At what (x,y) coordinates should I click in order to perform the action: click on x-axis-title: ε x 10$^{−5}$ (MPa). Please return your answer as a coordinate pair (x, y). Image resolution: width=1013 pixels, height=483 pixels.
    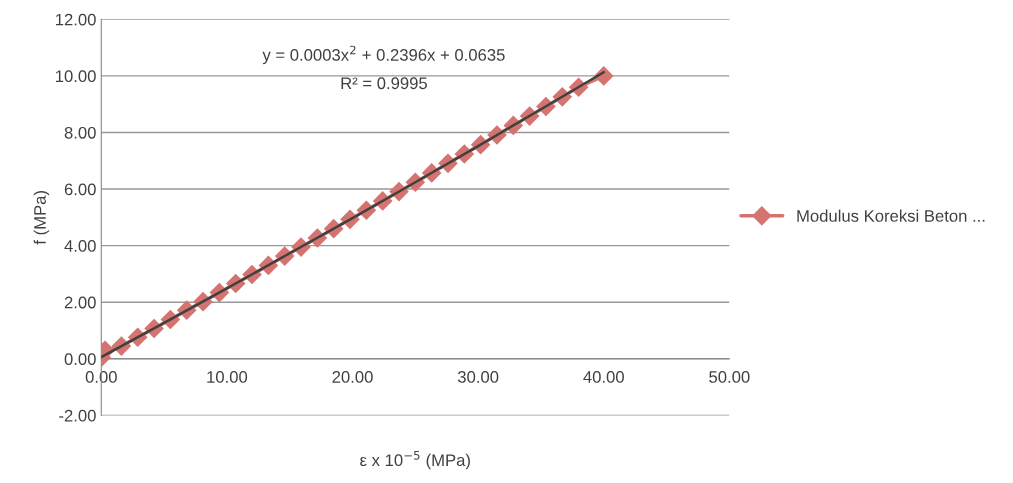
    Looking at the image, I should click on (415, 460).